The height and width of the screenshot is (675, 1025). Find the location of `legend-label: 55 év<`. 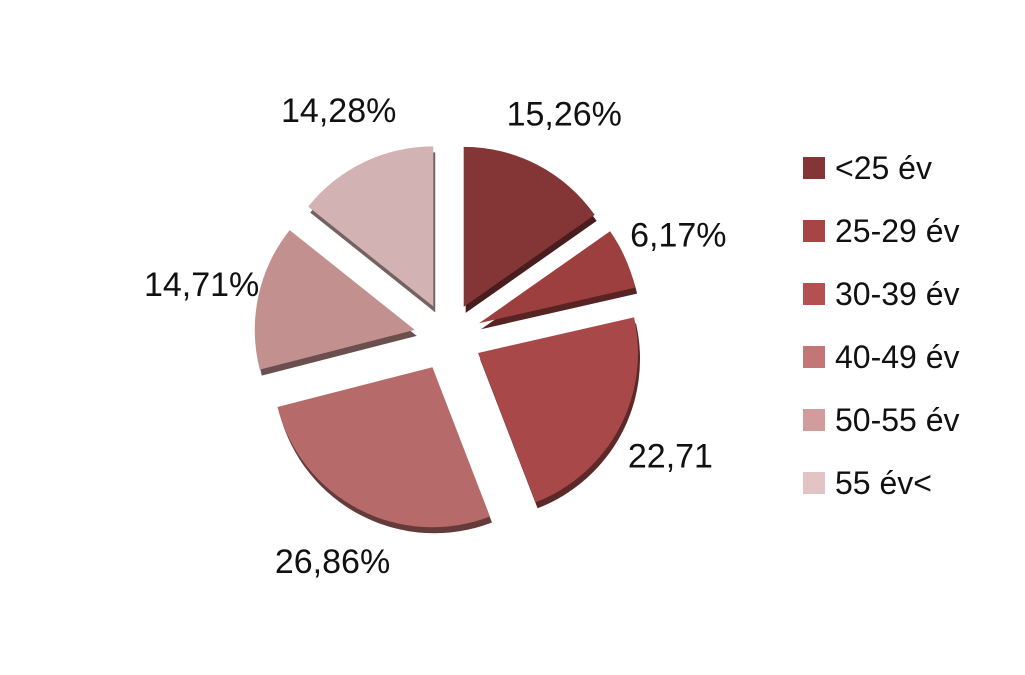

legend-label: 55 év< is located at coordinates (883, 482).